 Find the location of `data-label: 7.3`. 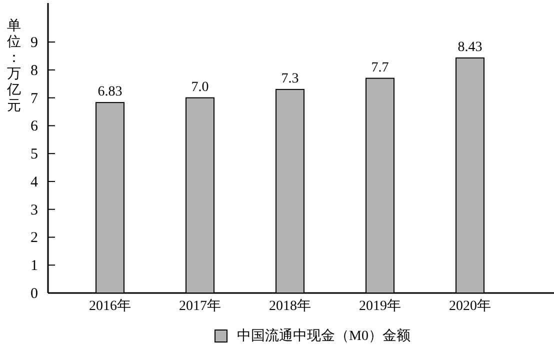

data-label: 7.3 is located at coordinates (290, 78).